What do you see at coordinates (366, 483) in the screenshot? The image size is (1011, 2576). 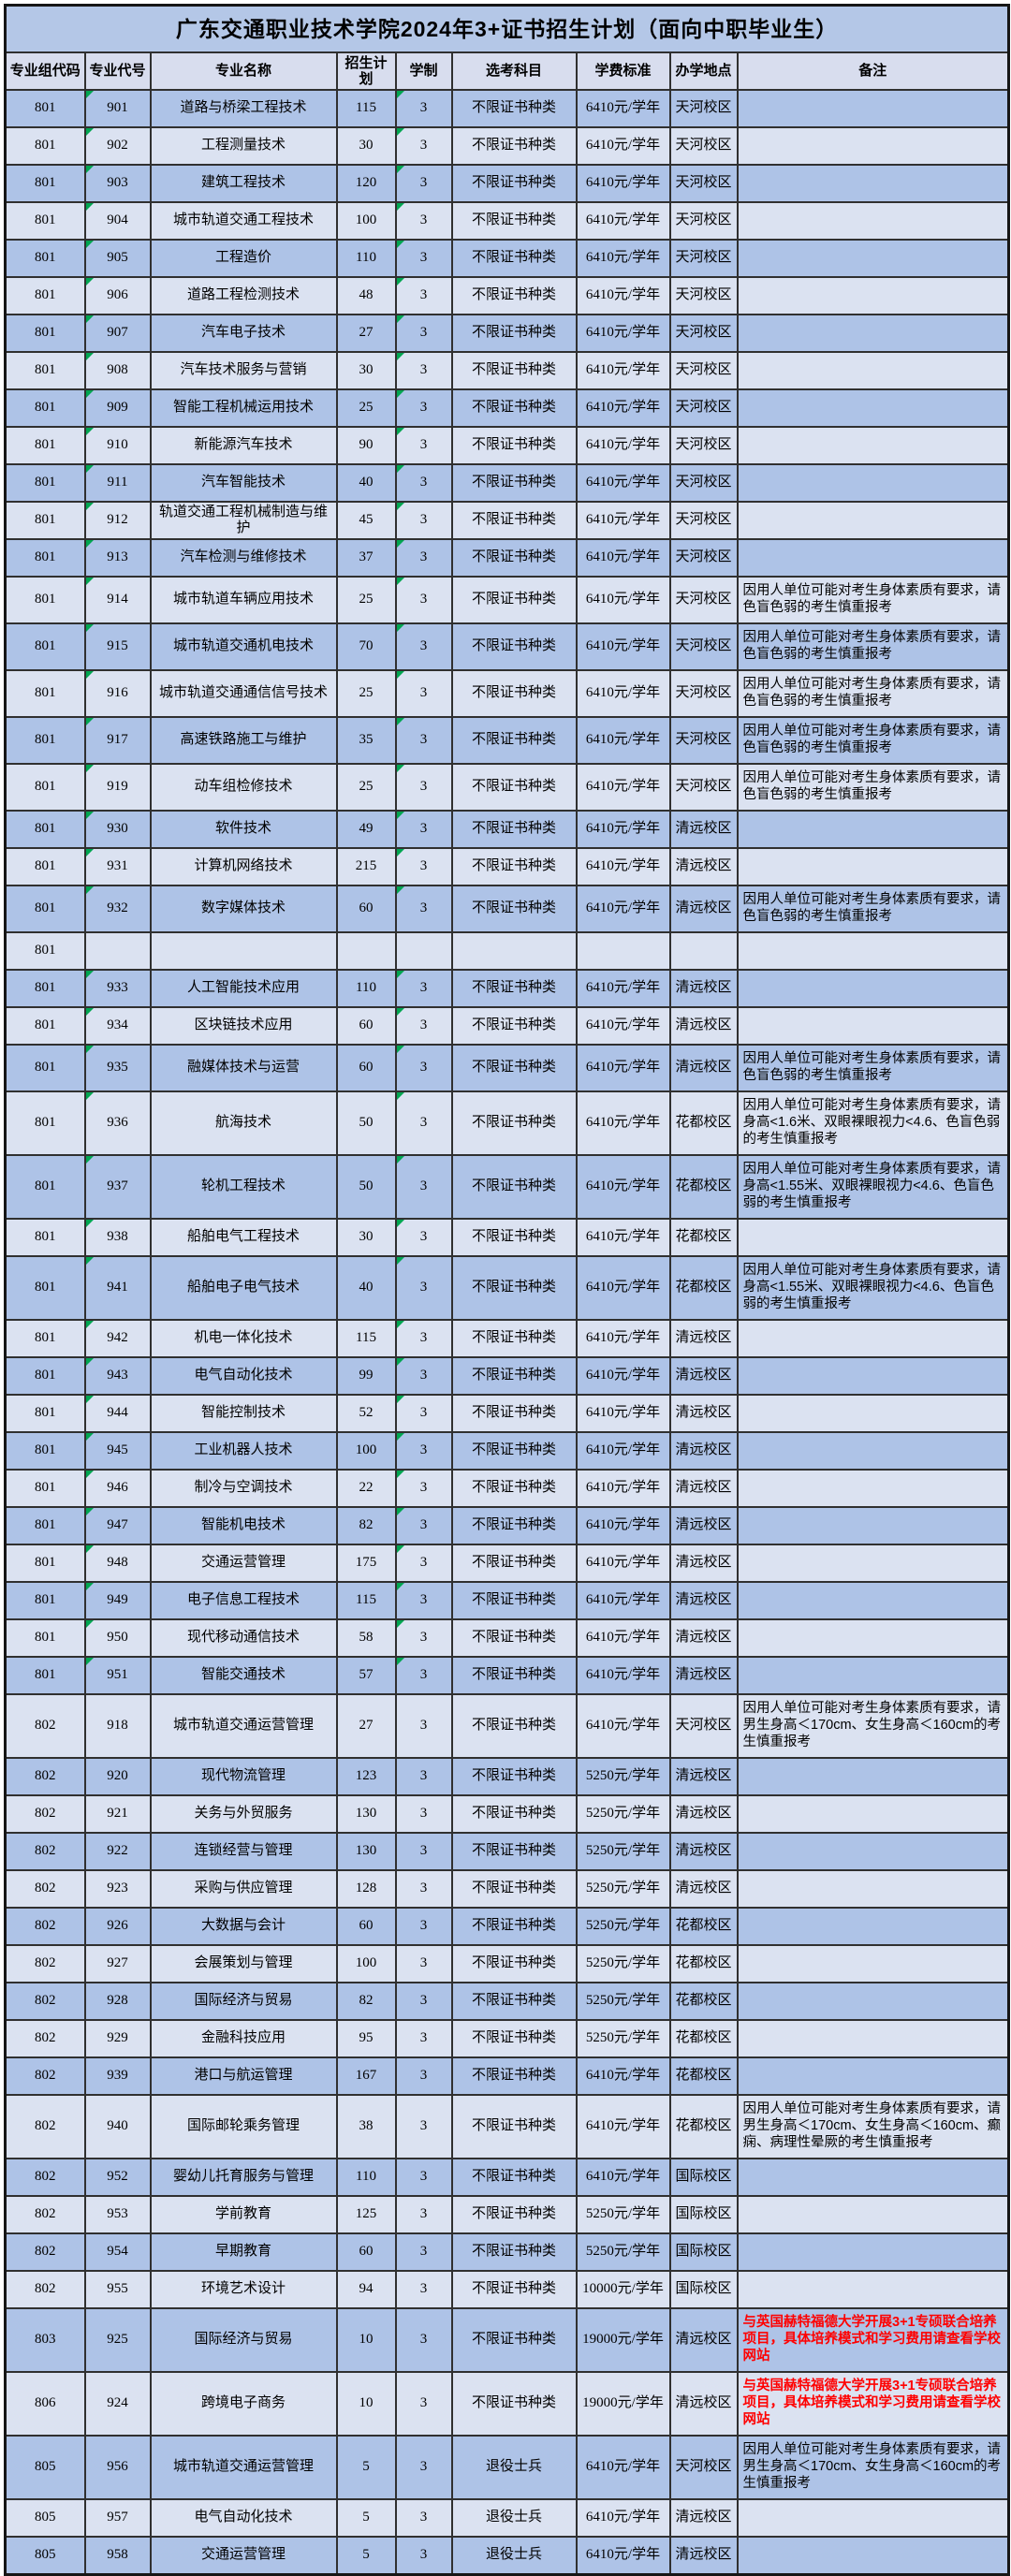 I see `cell-plan: 40` at bounding box center [366, 483].